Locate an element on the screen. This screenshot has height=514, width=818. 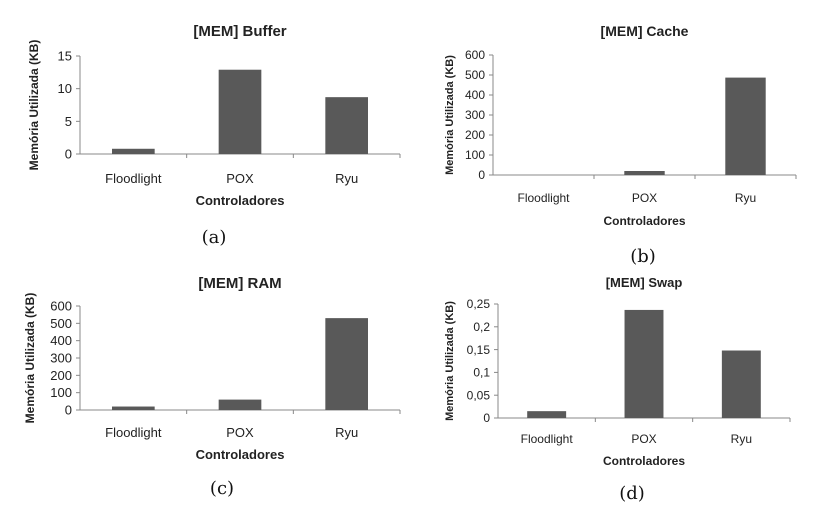
y-tick-label: 0,05 is located at coordinates (479, 395).